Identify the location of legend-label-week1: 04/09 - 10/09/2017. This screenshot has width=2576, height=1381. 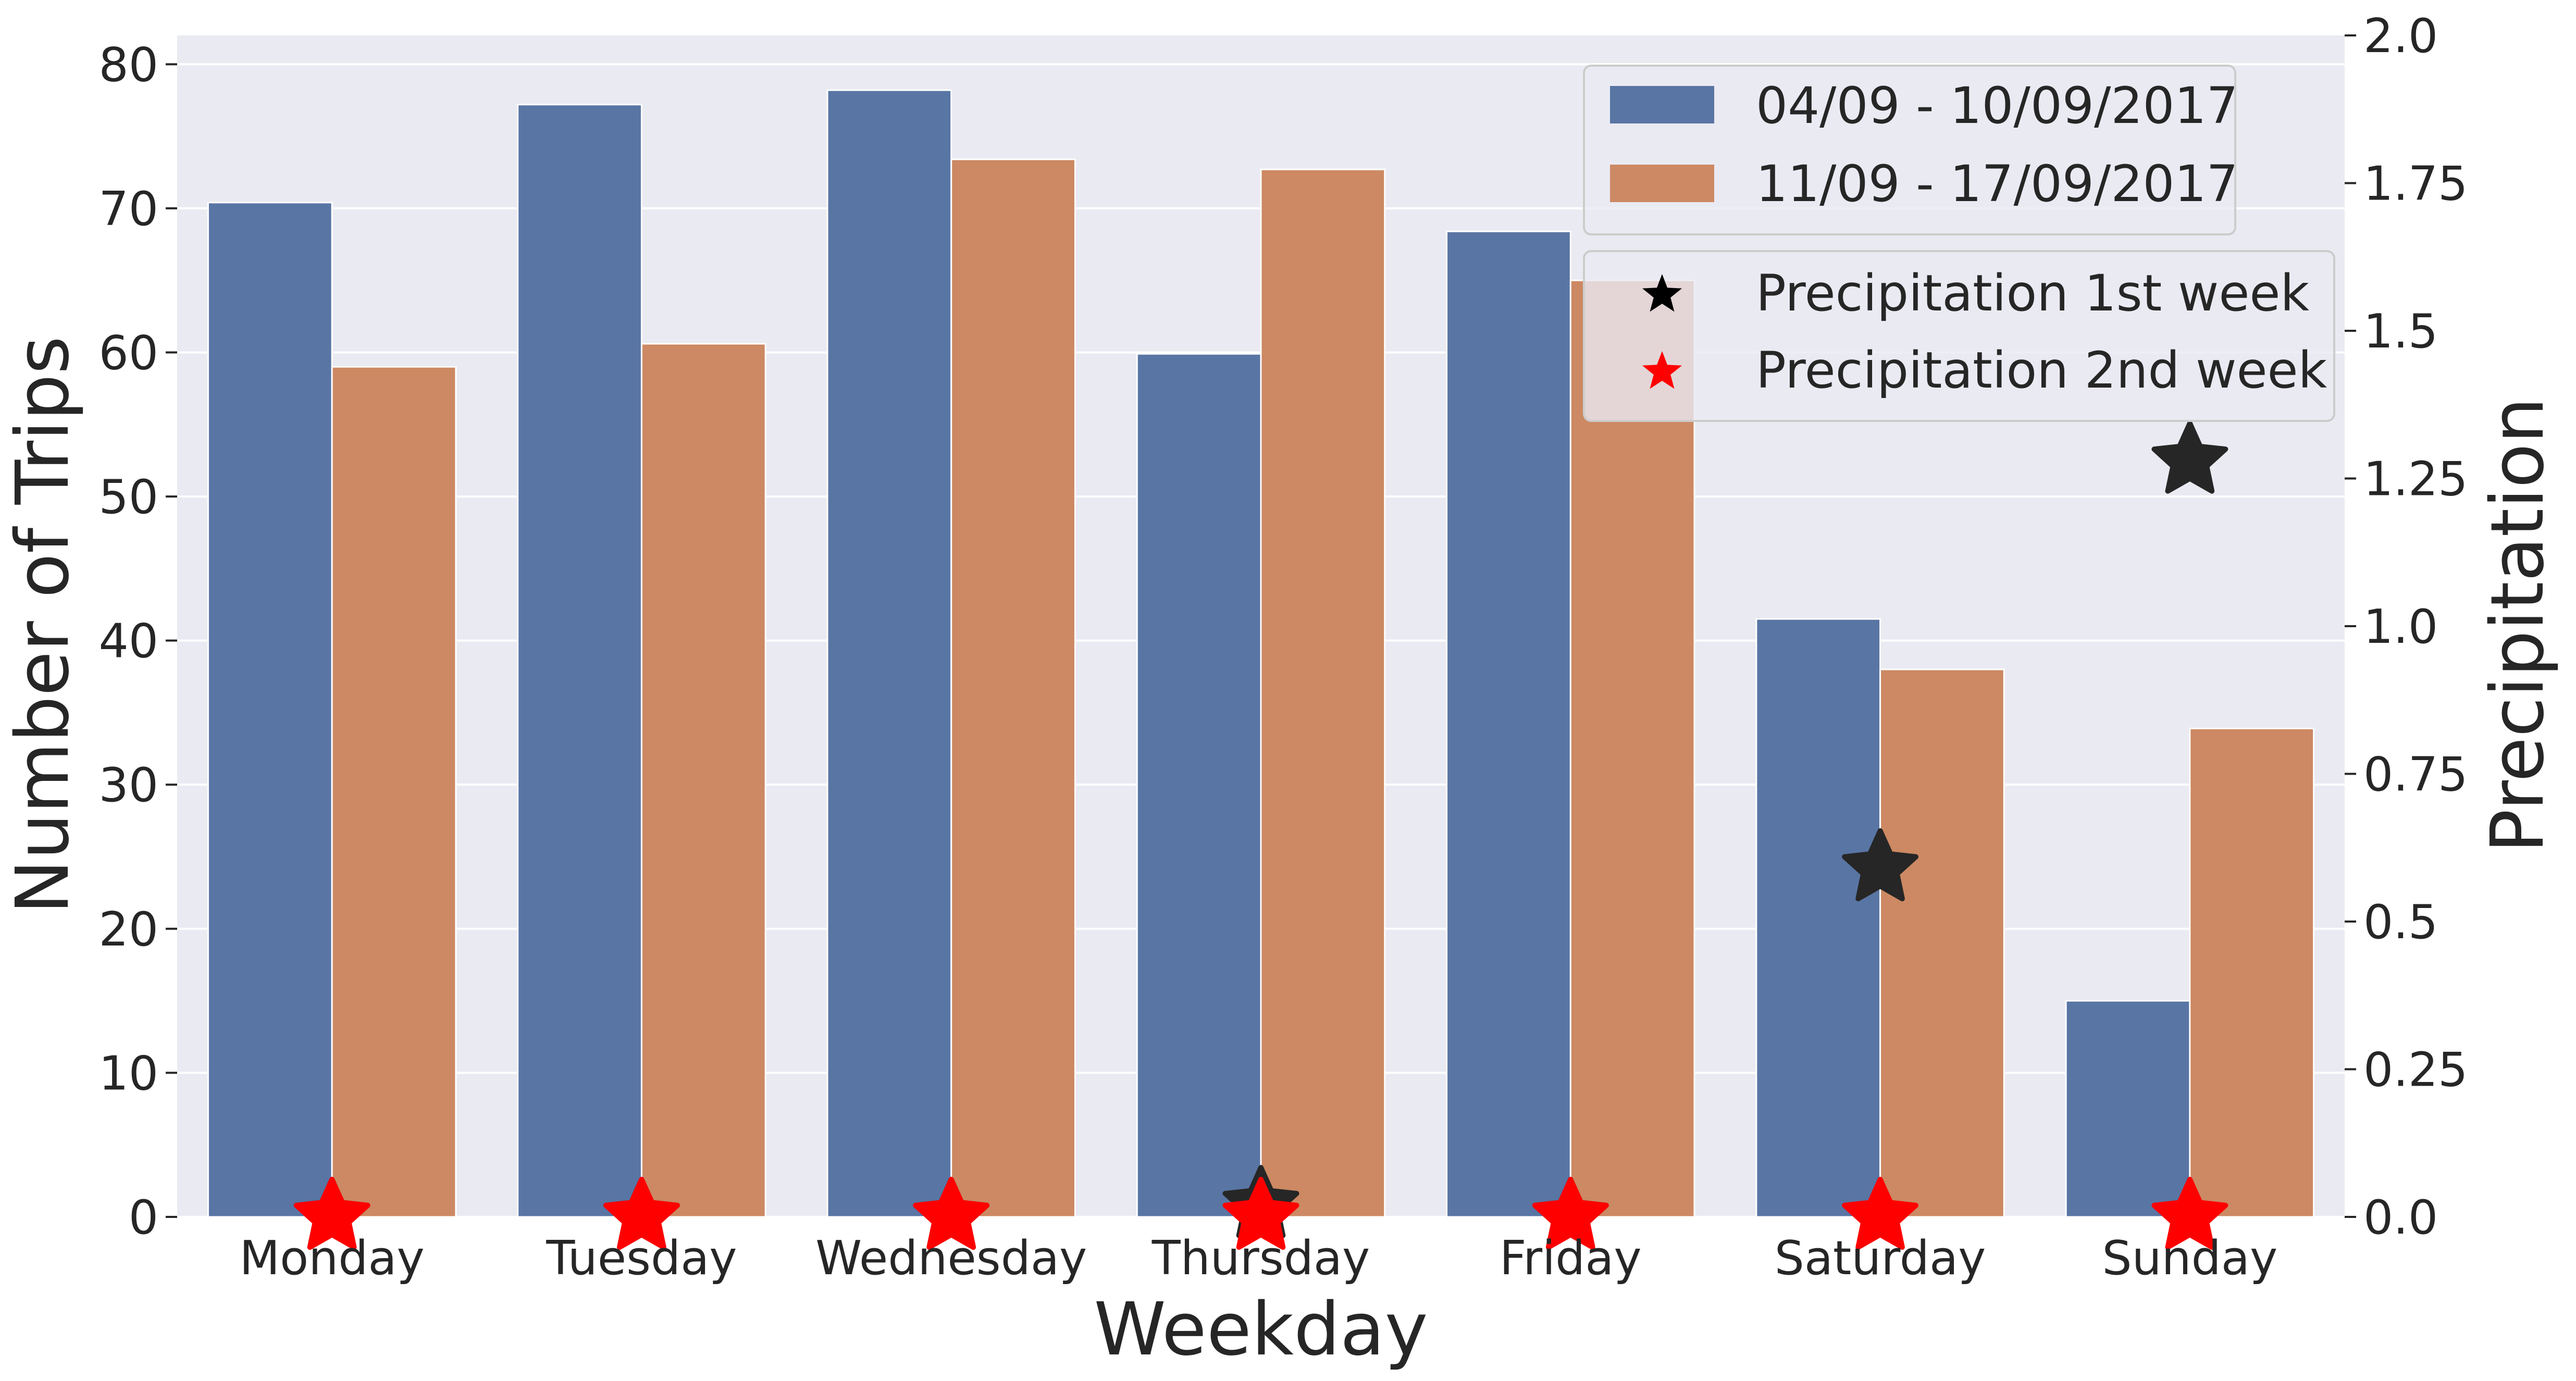
(1997, 106).